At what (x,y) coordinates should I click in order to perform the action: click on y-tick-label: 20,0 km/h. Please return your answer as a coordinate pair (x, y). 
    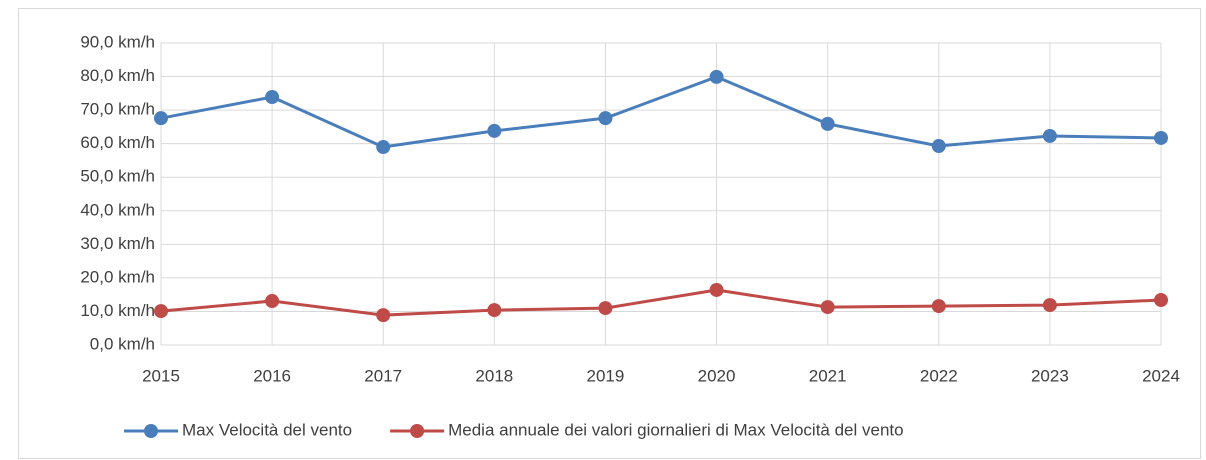
    Looking at the image, I should click on (117, 276).